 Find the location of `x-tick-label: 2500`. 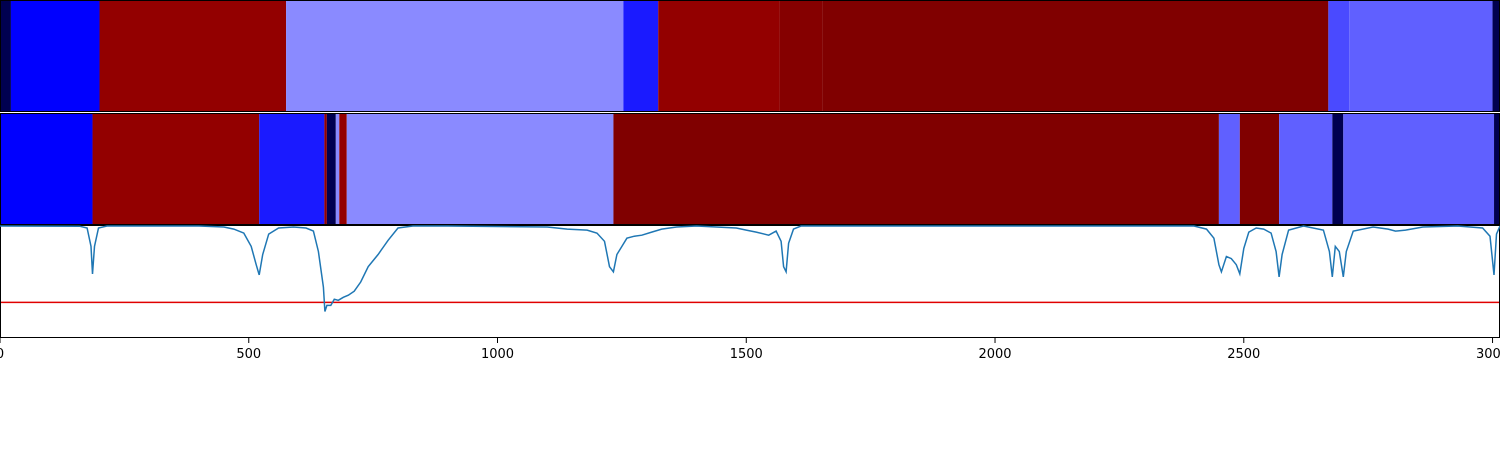

x-tick-label: 2500 is located at coordinates (1243, 354).